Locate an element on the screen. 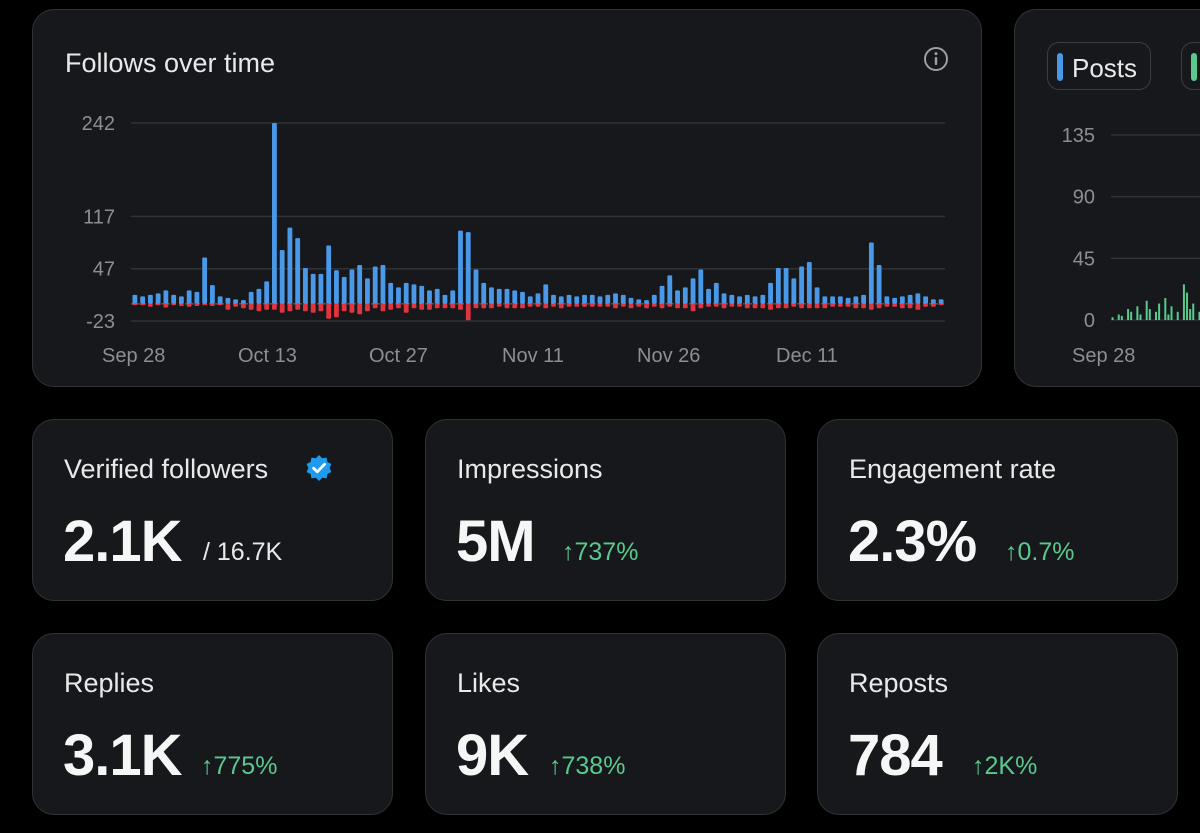  x-tick-label: Nov 26 is located at coordinates (668, 356).